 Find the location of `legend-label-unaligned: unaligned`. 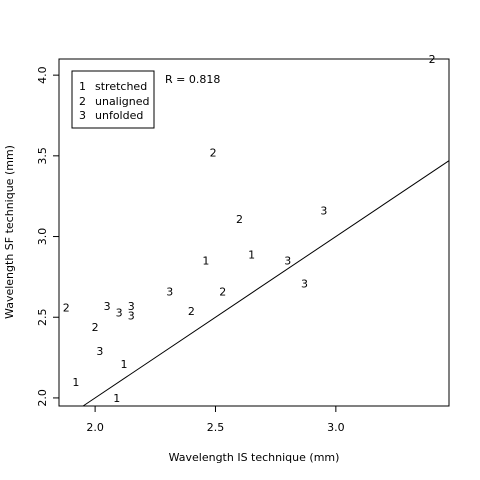

legend-label-unaligned: unaligned is located at coordinates (122, 101).